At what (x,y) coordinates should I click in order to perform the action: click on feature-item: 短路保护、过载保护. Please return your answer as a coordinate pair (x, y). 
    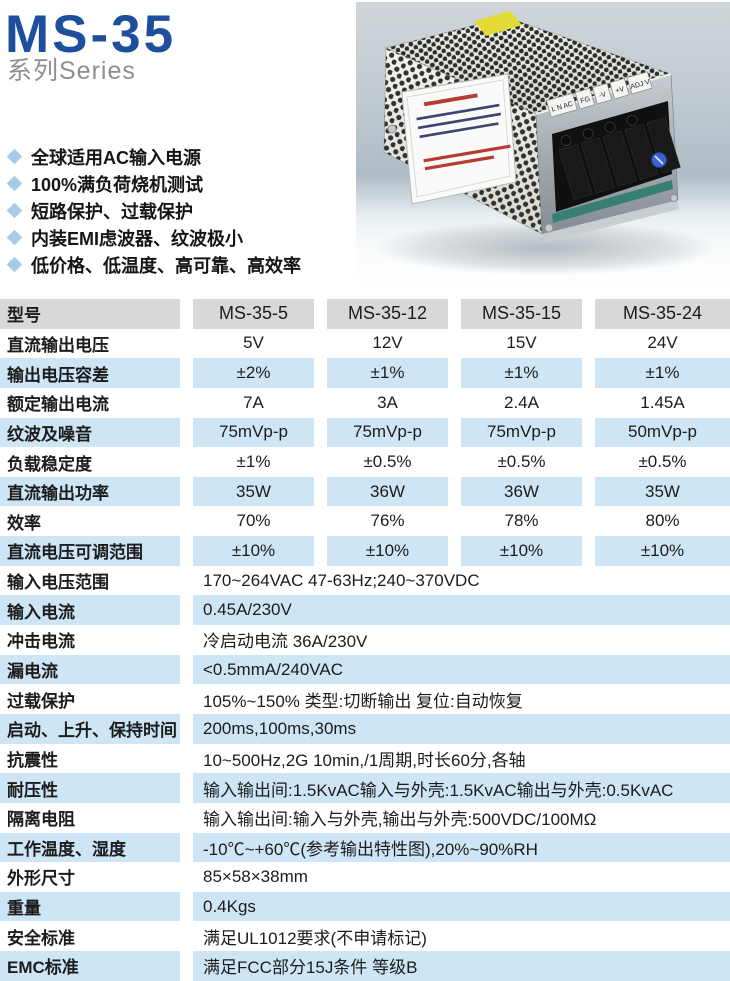
    Looking at the image, I should click on (153, 210).